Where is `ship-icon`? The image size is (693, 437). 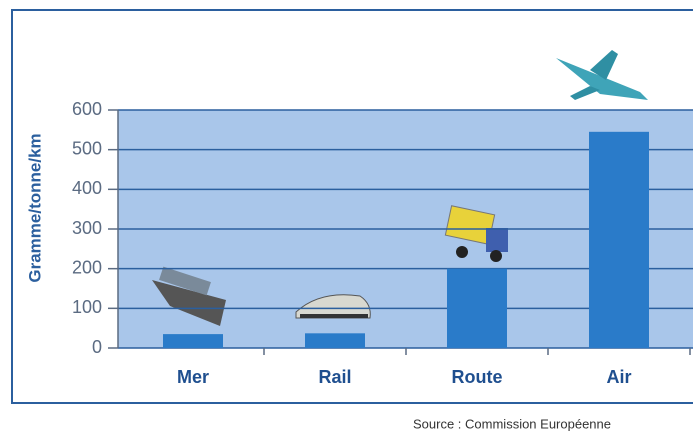
ship-icon is located at coordinates (189, 296).